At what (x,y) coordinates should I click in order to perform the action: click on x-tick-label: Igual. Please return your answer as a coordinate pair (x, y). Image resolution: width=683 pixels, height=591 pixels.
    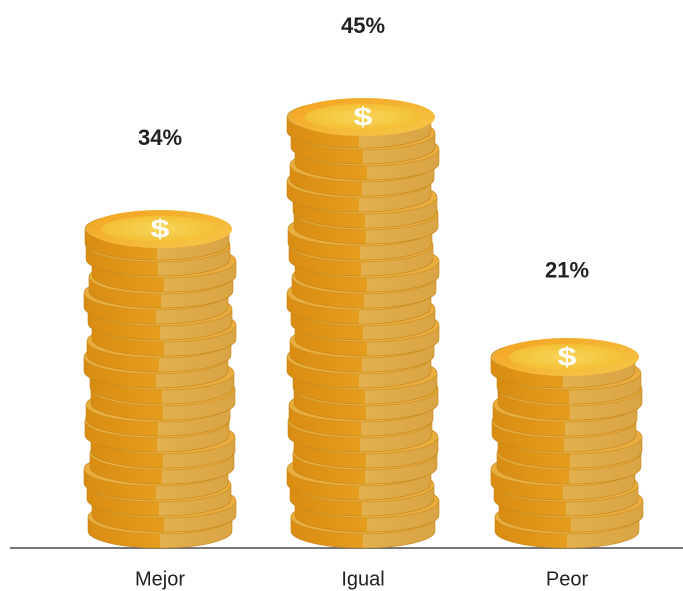
    Looking at the image, I should click on (362, 579).